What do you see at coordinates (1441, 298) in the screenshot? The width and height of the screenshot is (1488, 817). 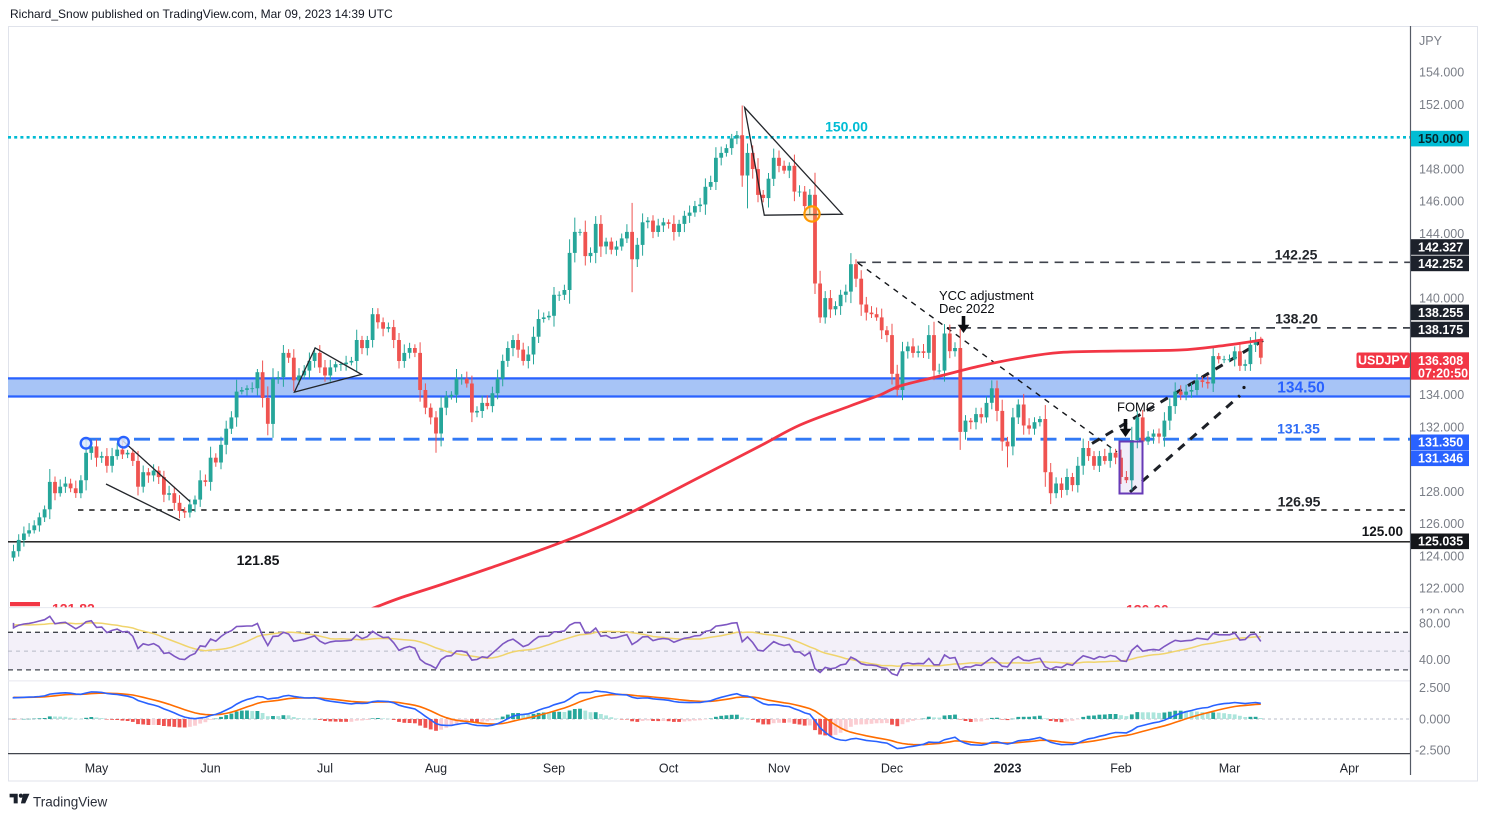 I see `svg-text: 140.000` at bounding box center [1441, 298].